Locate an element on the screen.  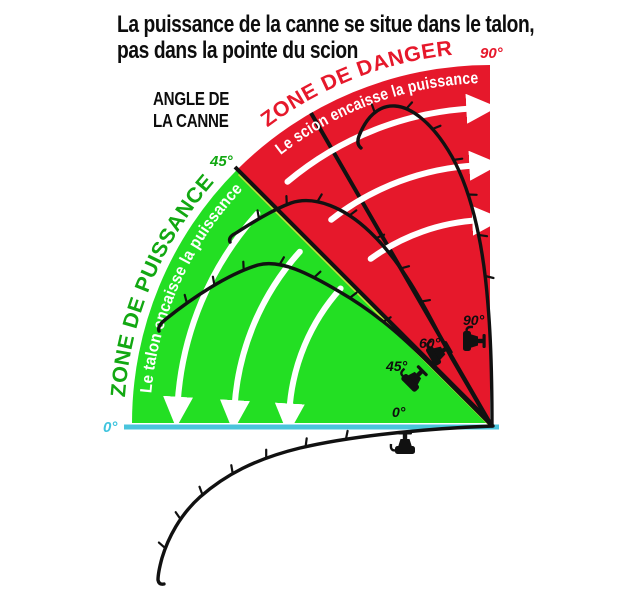
rod-angle-label-60: 60° is located at coordinates (430, 343).